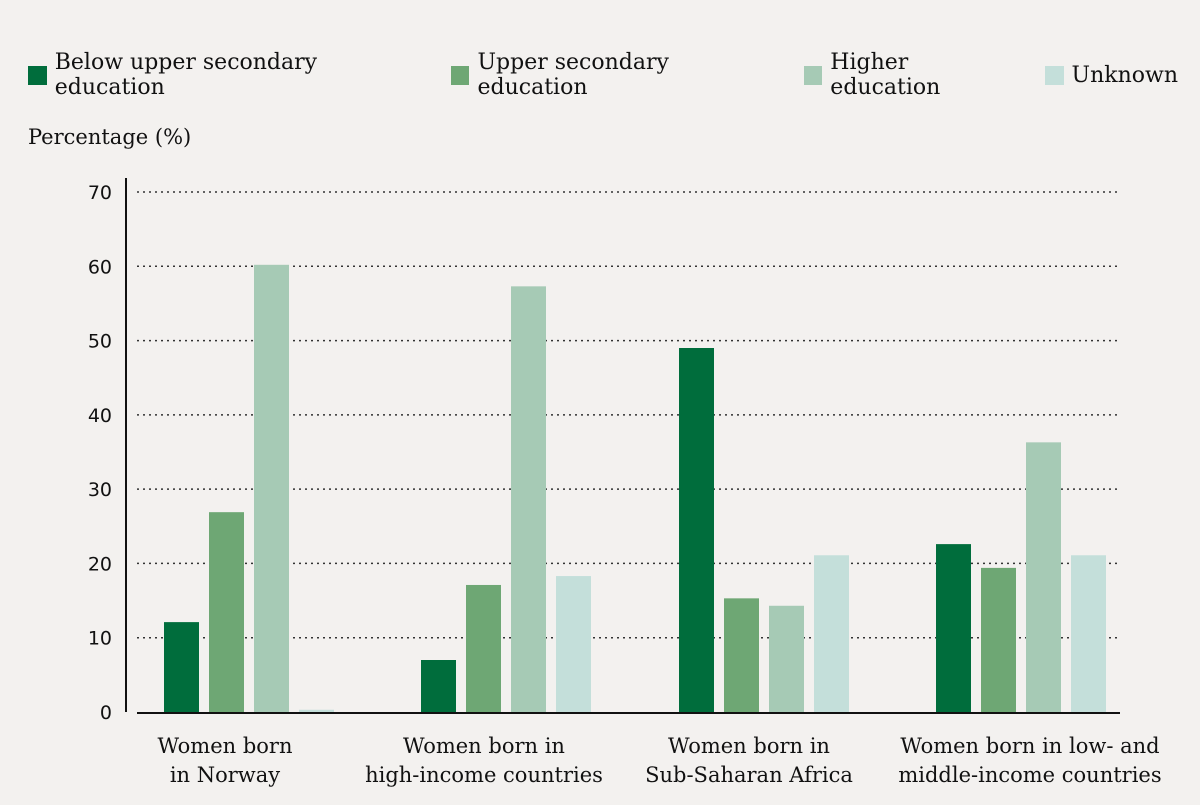  What do you see at coordinates (1124, 75) in the screenshot?
I see `legend-label: Unknown` at bounding box center [1124, 75].